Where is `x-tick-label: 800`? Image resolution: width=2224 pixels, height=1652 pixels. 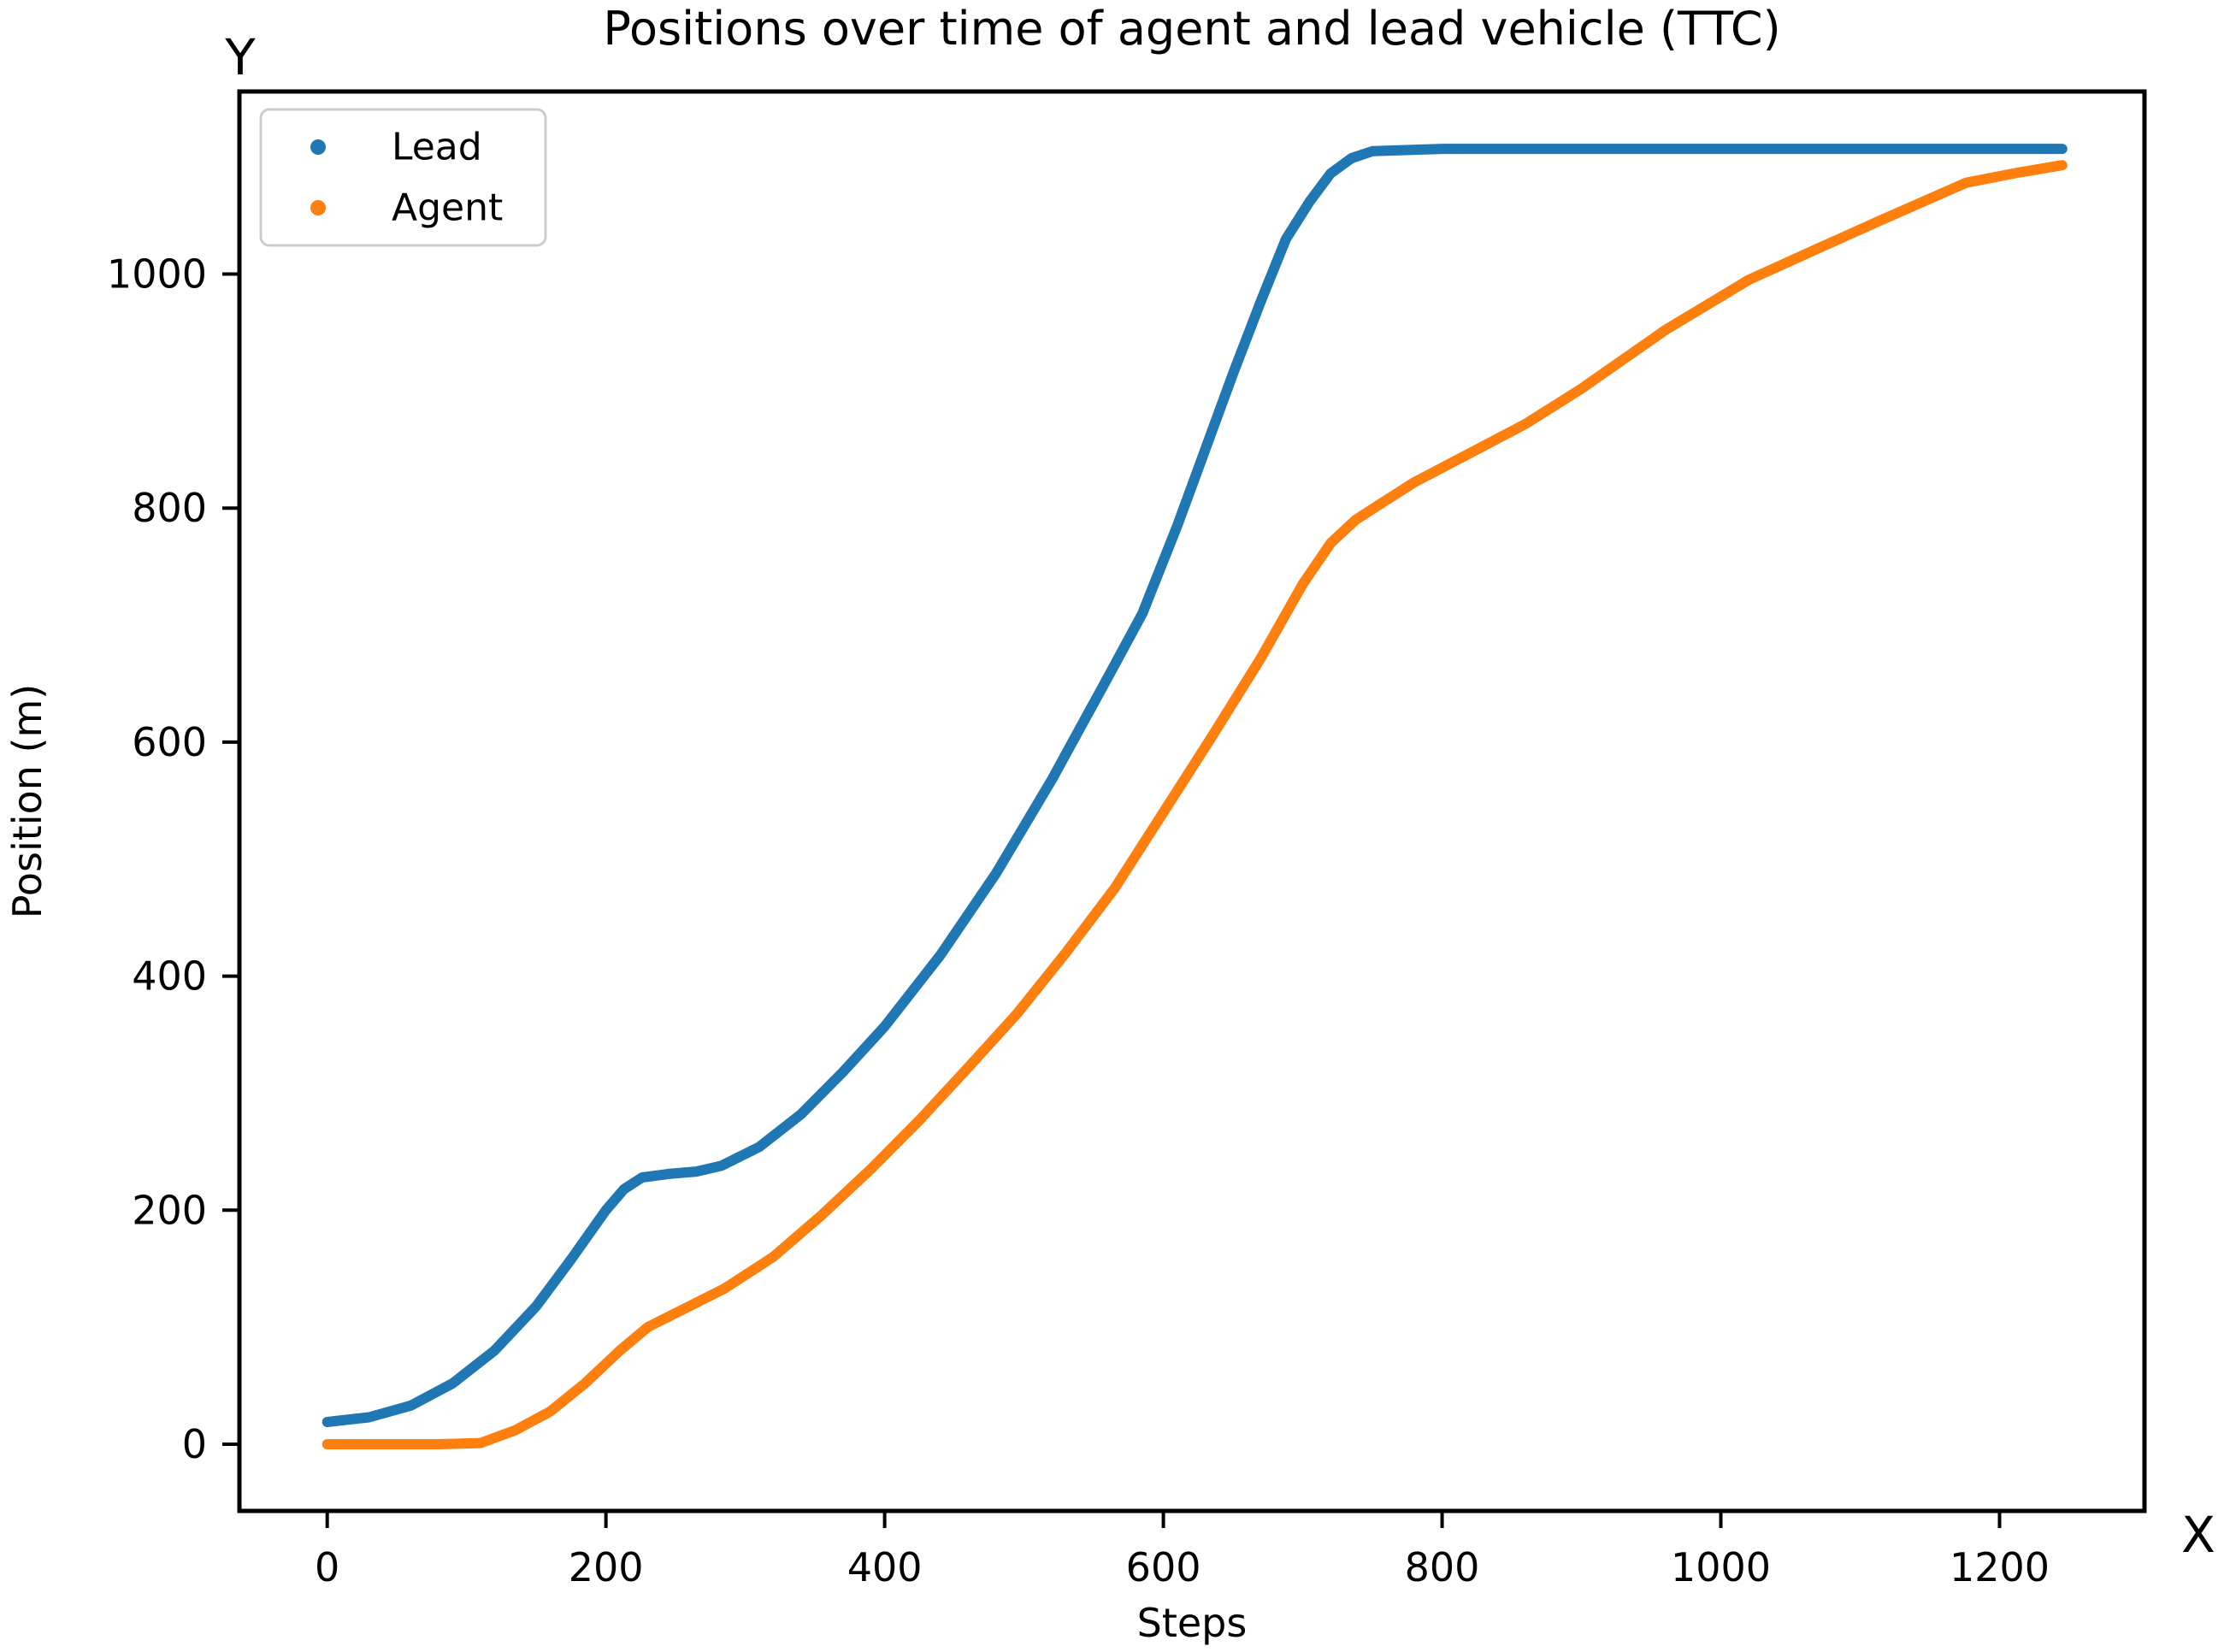 x-tick-label: 800 is located at coordinates (1442, 1567).